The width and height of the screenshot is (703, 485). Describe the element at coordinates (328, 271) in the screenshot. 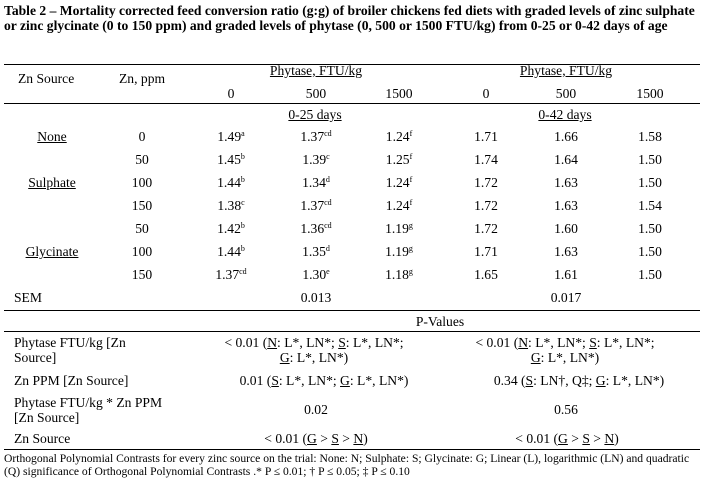

I see `significance-letter: e` at that location.